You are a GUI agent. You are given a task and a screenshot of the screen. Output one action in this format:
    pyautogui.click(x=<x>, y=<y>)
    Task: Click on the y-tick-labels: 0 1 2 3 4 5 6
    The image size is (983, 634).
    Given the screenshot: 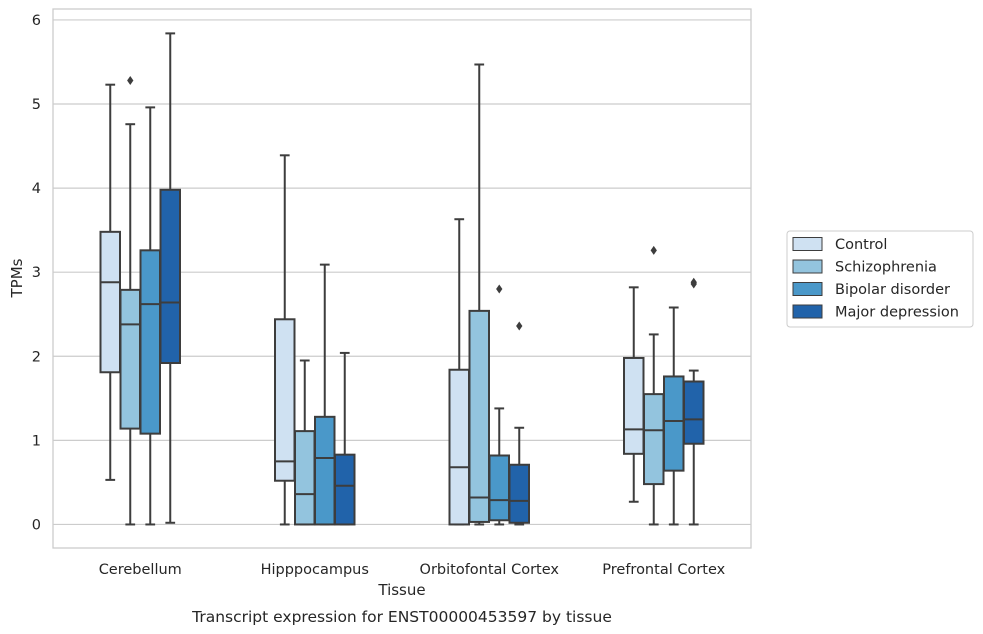 What is the action you would take?
    pyautogui.click(x=36, y=273)
    